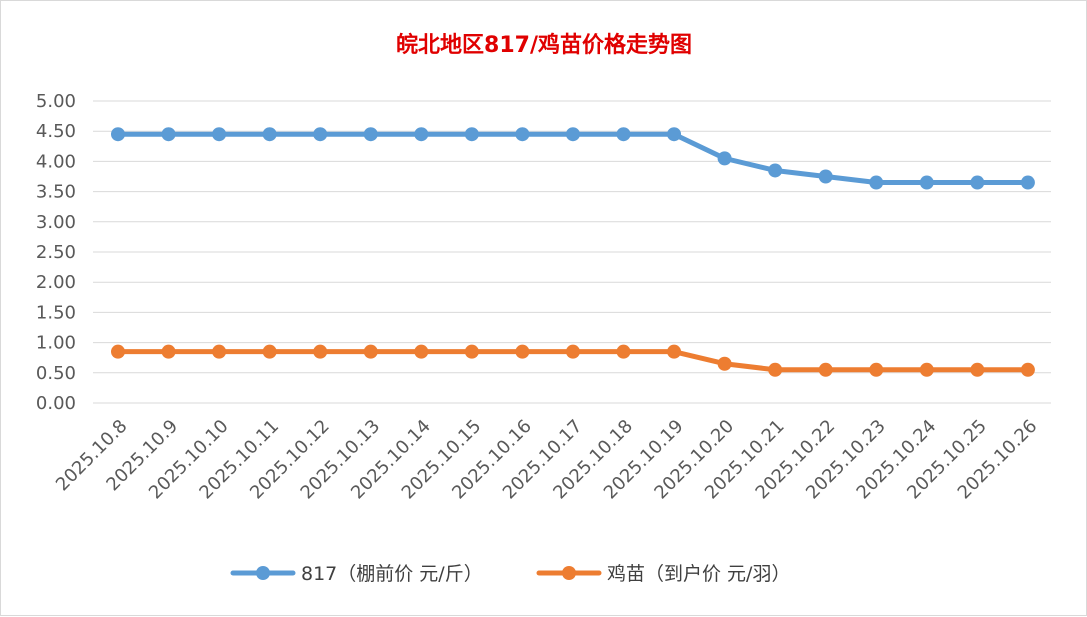 The width and height of the screenshot is (1087, 617). Describe the element at coordinates (56, 373) in the screenshot. I see `y-tick-label: 0.50` at that location.